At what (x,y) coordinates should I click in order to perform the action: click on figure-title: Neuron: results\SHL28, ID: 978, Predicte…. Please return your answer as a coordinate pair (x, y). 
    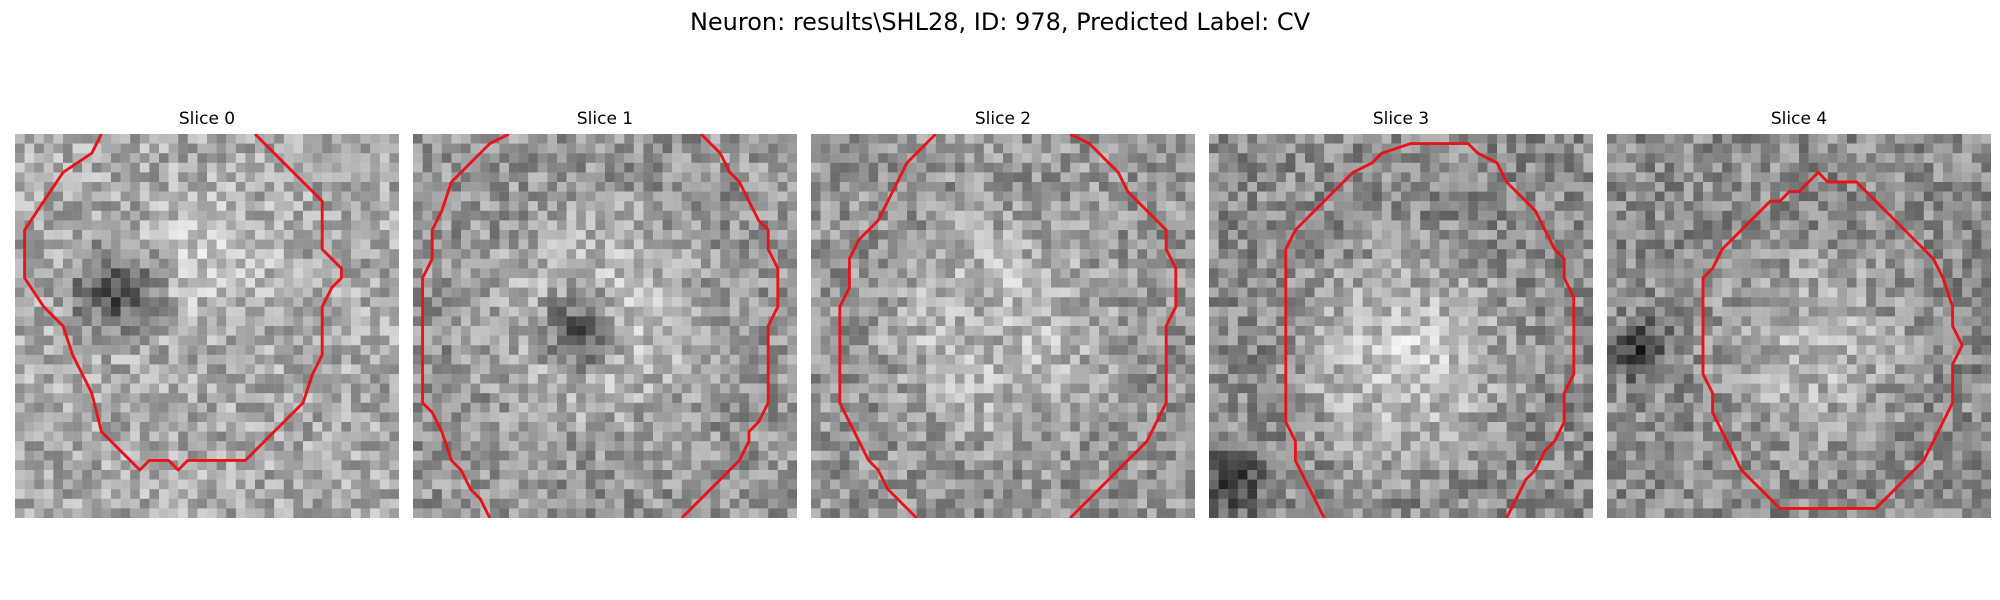
    Looking at the image, I should click on (1000, 22).